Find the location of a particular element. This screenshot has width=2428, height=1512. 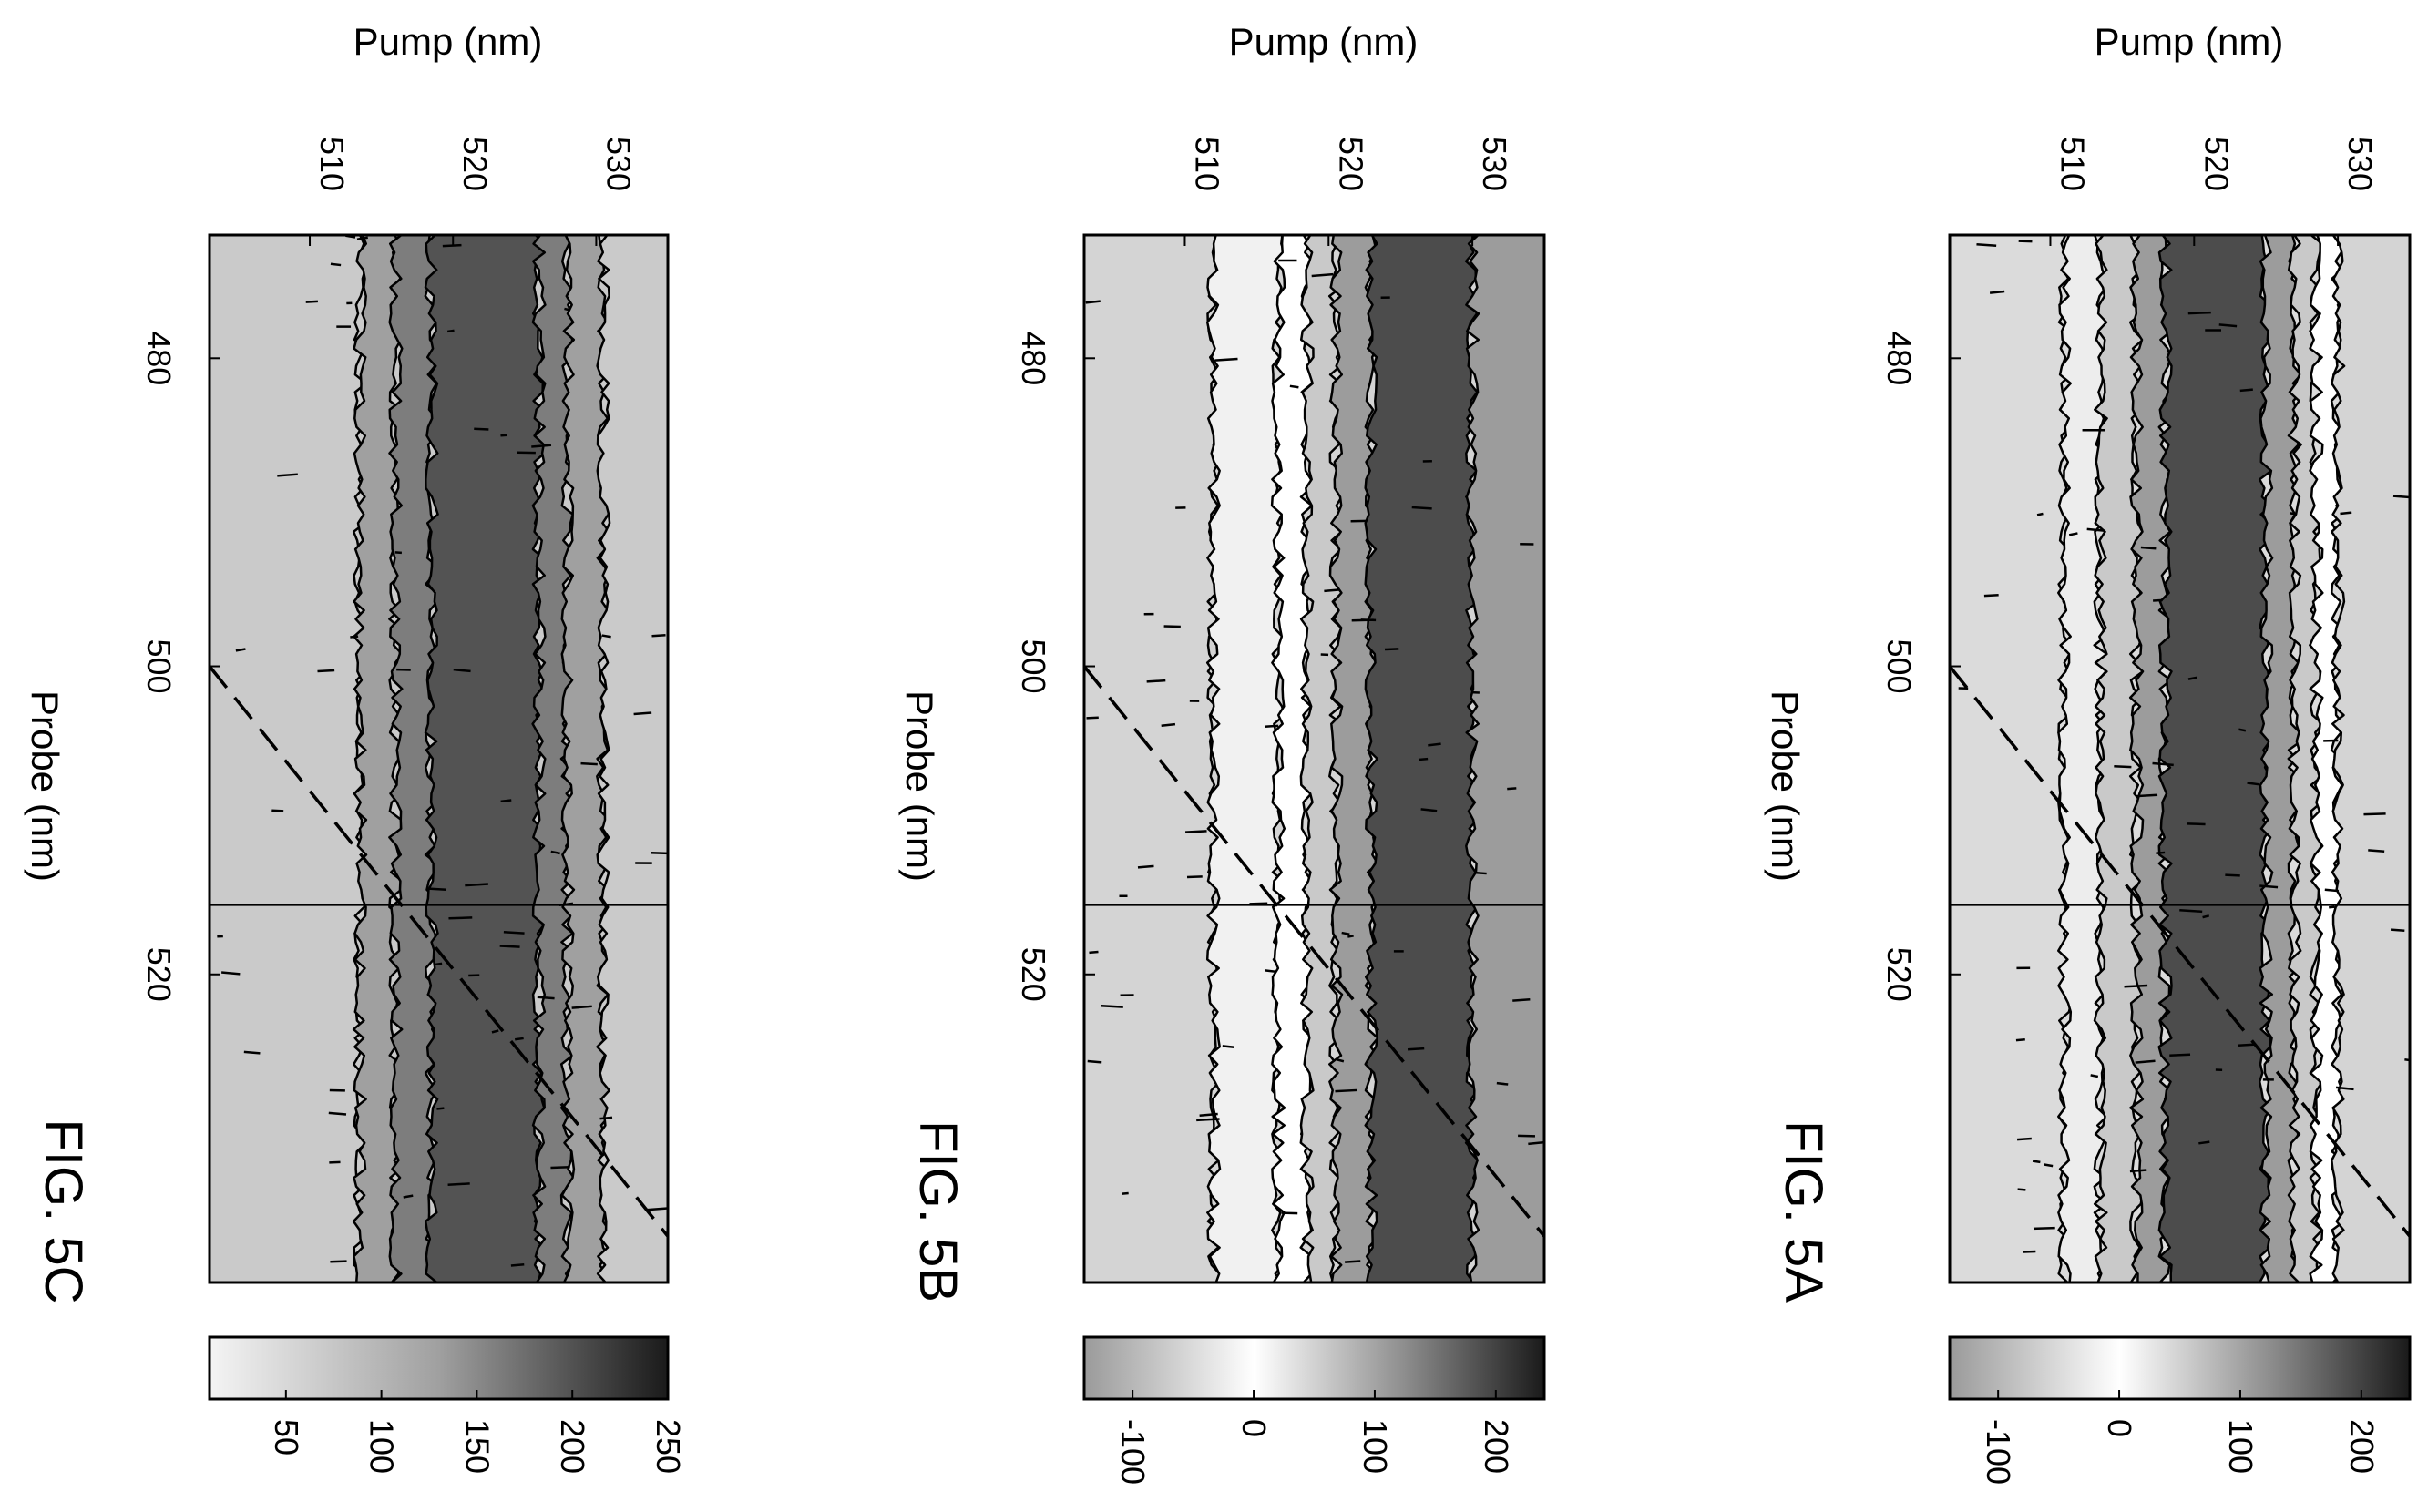

colorbar-tick-label: 50 is located at coordinates (286, 1437).